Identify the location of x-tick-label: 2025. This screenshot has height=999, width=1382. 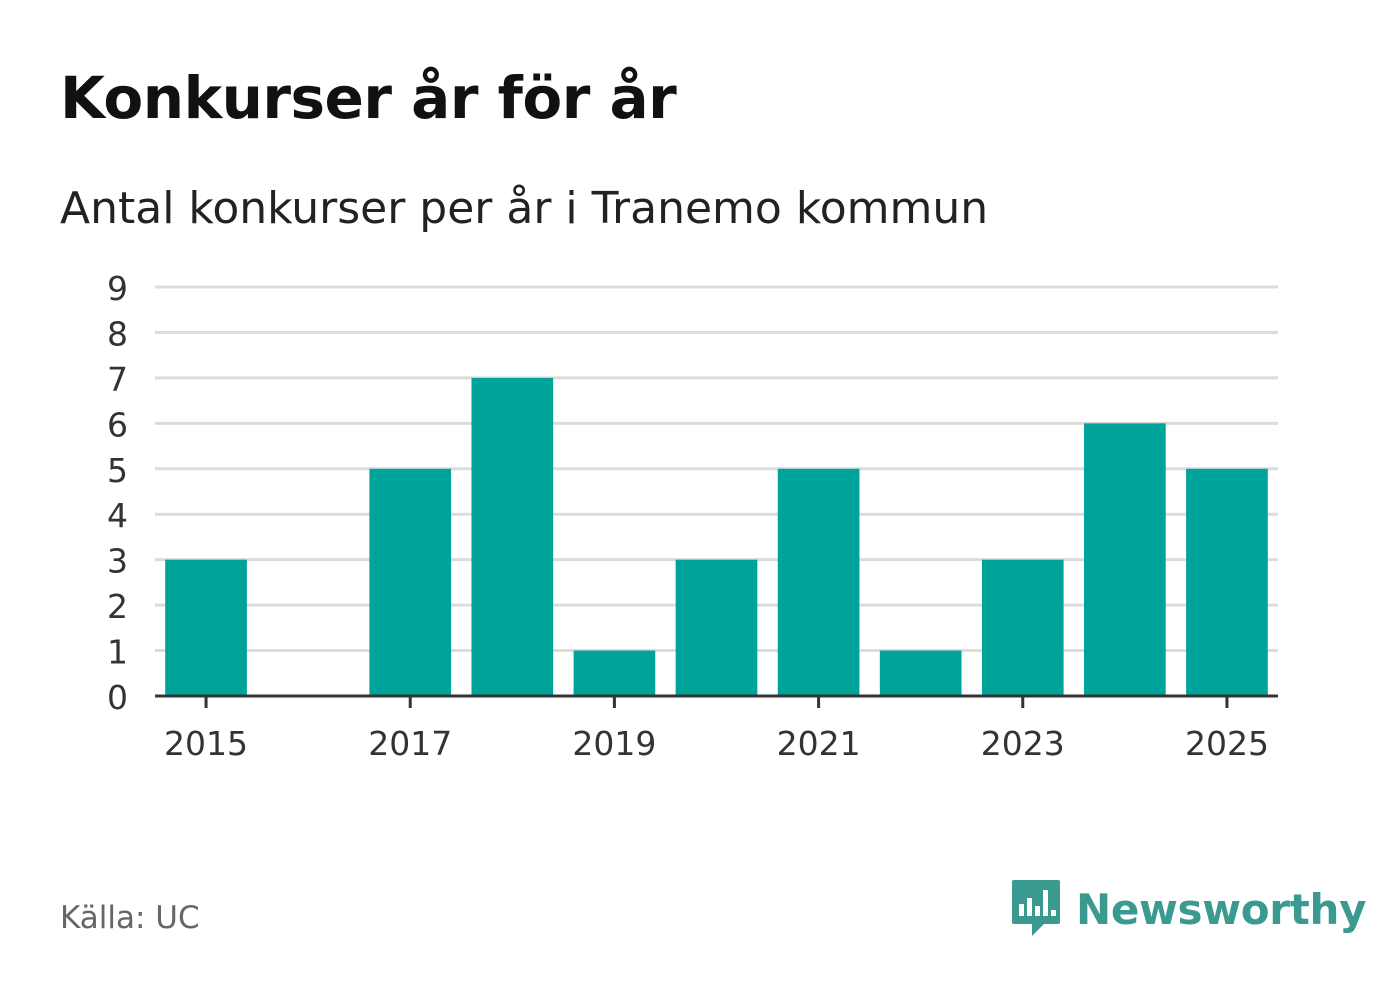
(1227, 743).